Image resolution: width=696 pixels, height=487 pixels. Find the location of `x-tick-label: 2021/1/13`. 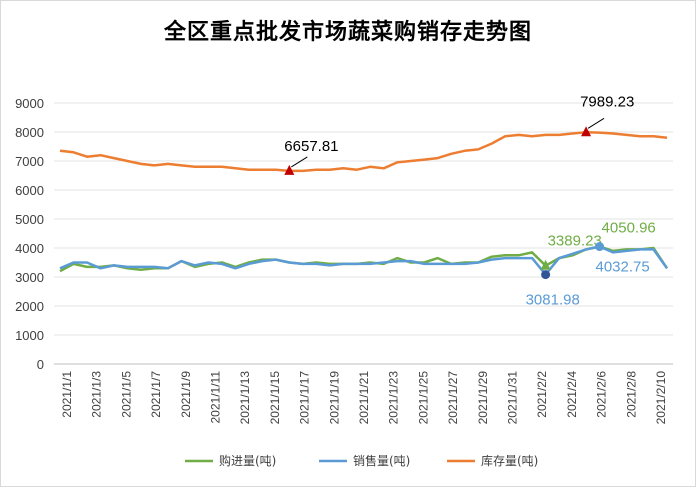

x-tick-label: 2021/1/13 is located at coordinates (245, 398).